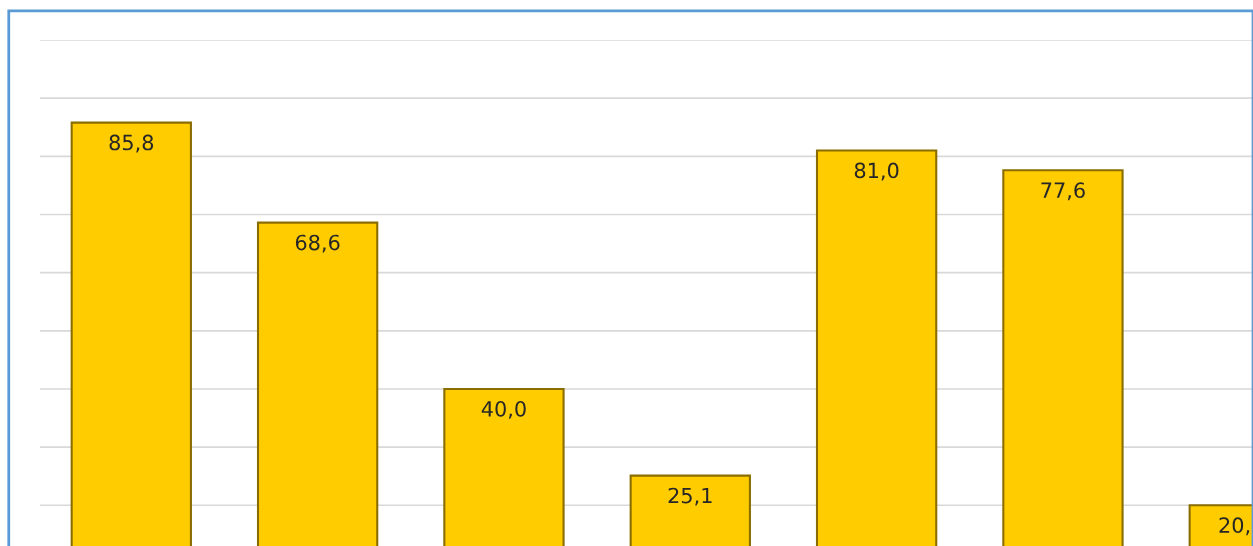 This screenshot has height=546, width=1253. I want to click on data-label: 25,1, so click(690, 496).